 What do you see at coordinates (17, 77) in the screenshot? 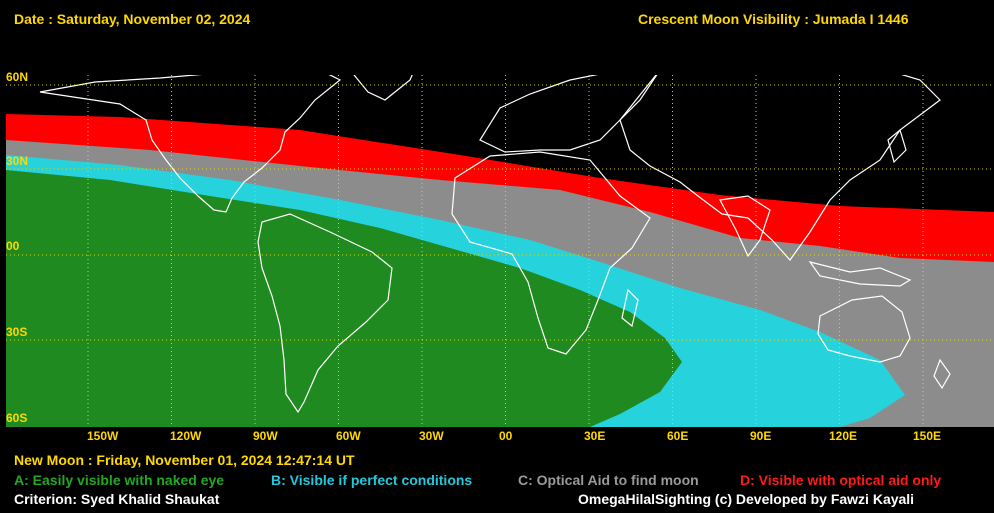
I see `lat-label-60n: 60N` at bounding box center [17, 77].